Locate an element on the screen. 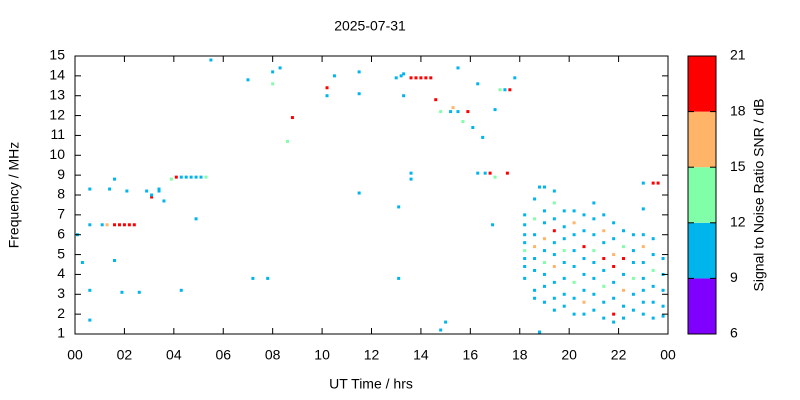 This screenshot has width=800, height=400. colorbar-tick-label: 15 is located at coordinates (738, 166).